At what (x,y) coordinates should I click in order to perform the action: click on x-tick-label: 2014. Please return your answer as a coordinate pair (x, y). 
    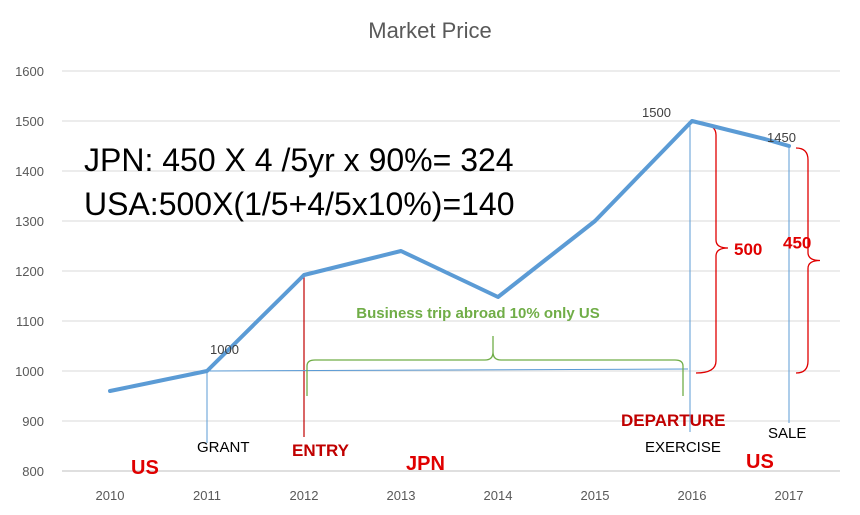
    Looking at the image, I should click on (498, 495).